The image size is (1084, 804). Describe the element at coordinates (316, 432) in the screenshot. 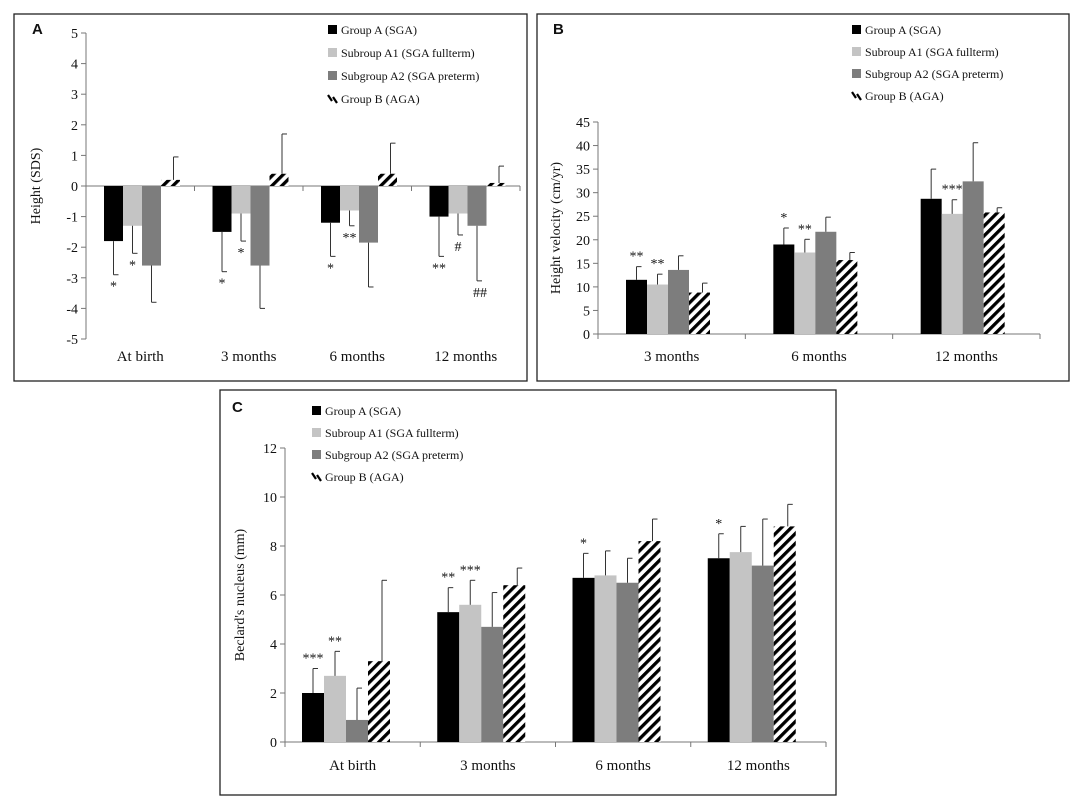

I see `panel-c-legend-swatch-a1` at that location.